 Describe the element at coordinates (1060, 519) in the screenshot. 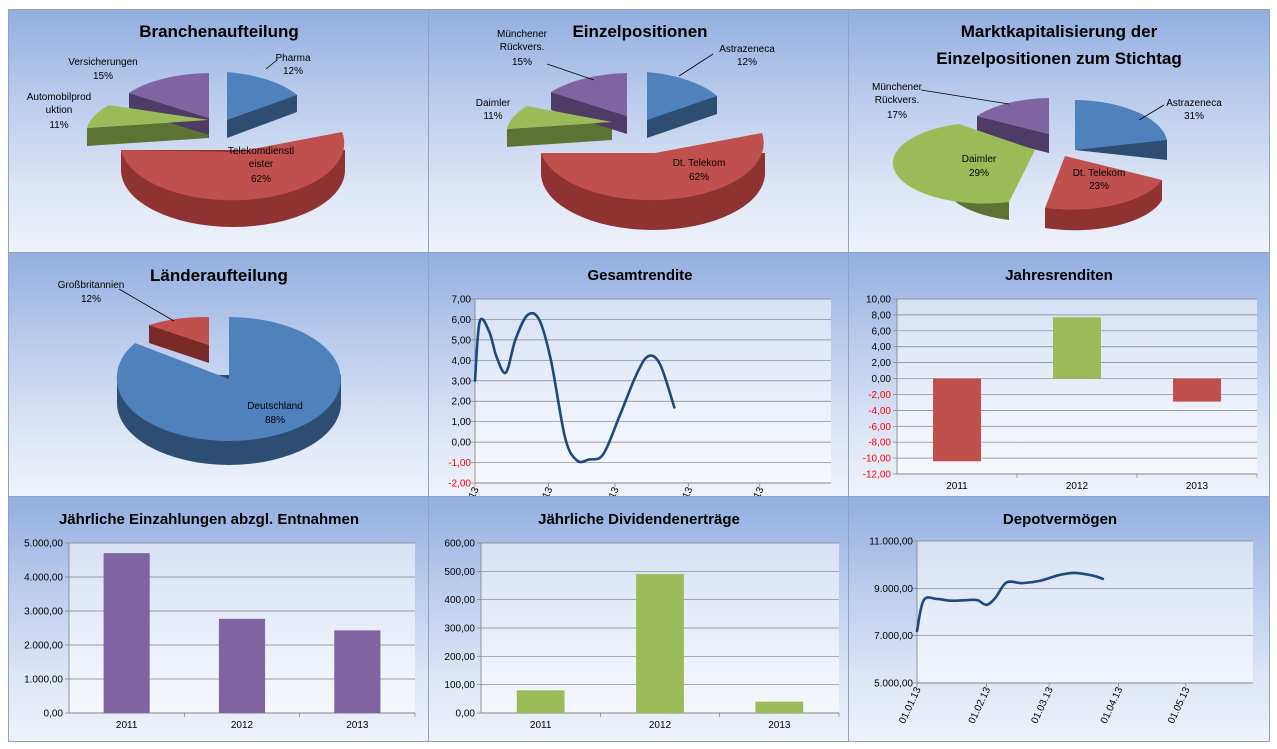

I see `chart-title: Depotvermögen` at that location.